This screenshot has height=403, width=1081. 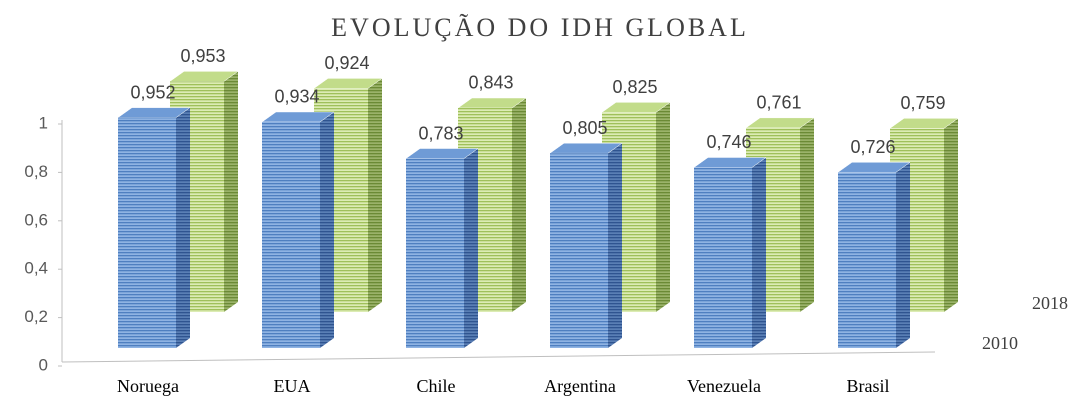 What do you see at coordinates (202, 56) in the screenshot?
I see `value-label: 0,953` at bounding box center [202, 56].